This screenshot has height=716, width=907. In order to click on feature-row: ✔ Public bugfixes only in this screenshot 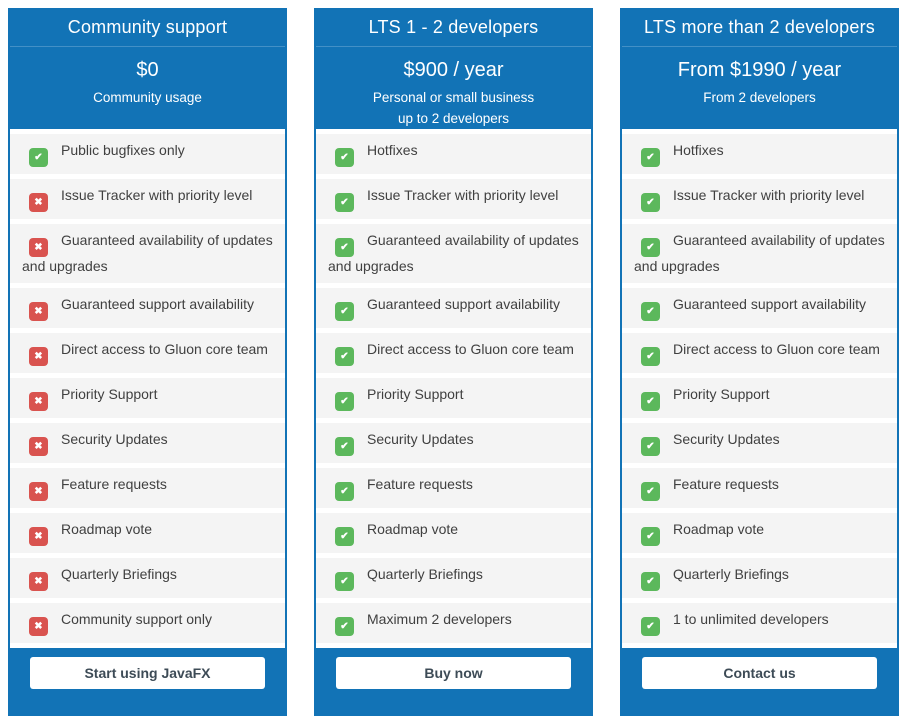, I will do `click(147, 154)`.